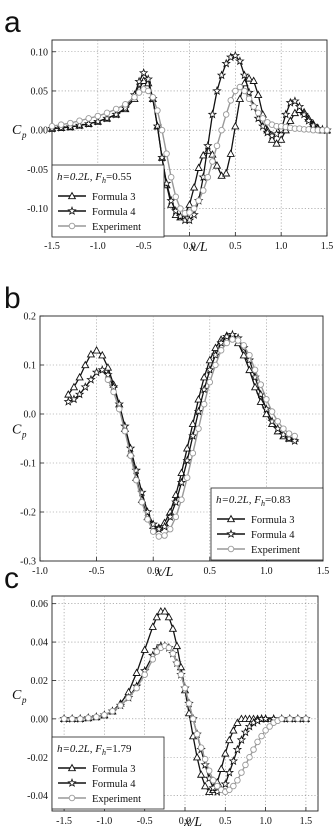 Image resolution: width=335 pixels, height=839 pixels. I want to click on legend-title-suffix: =1.79, so click(119, 749).